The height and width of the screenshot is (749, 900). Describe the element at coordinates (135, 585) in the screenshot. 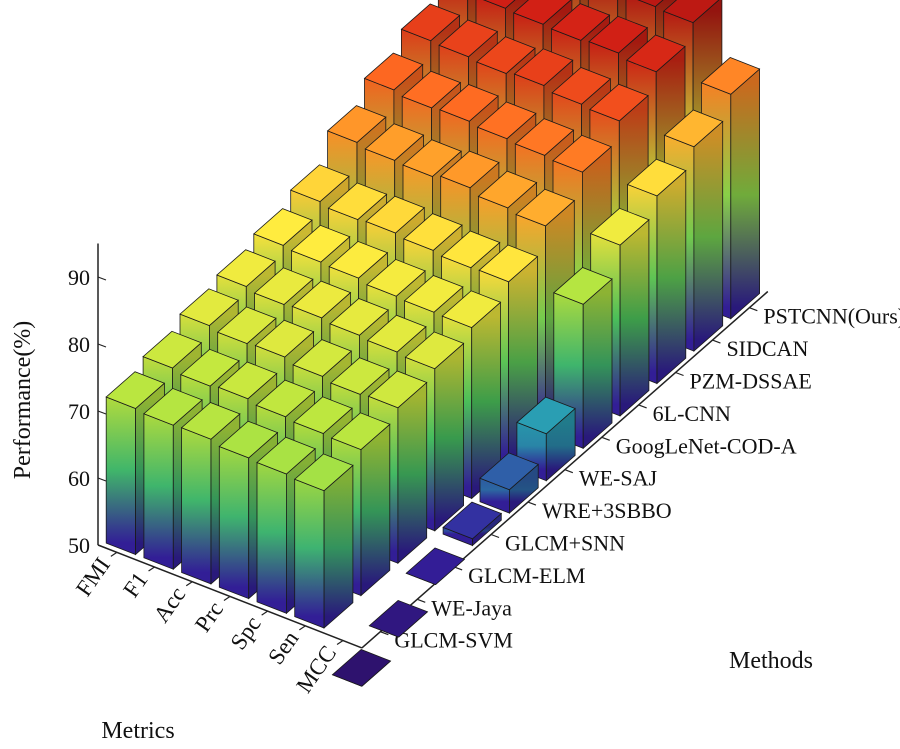

I see `metric-tick-label: F1` at that location.